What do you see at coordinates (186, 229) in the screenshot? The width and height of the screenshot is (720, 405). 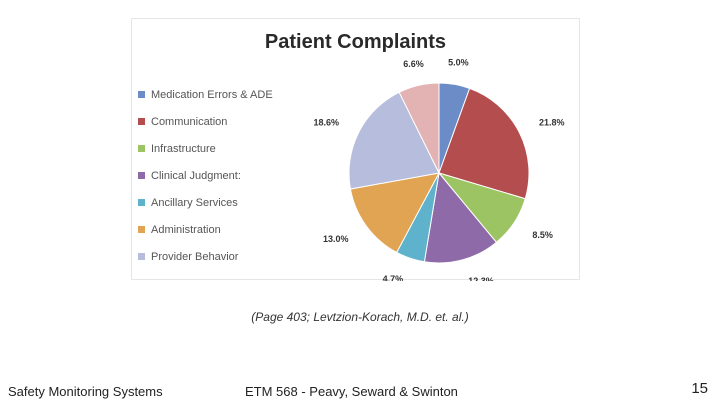 I see `legend-label: Administration` at bounding box center [186, 229].